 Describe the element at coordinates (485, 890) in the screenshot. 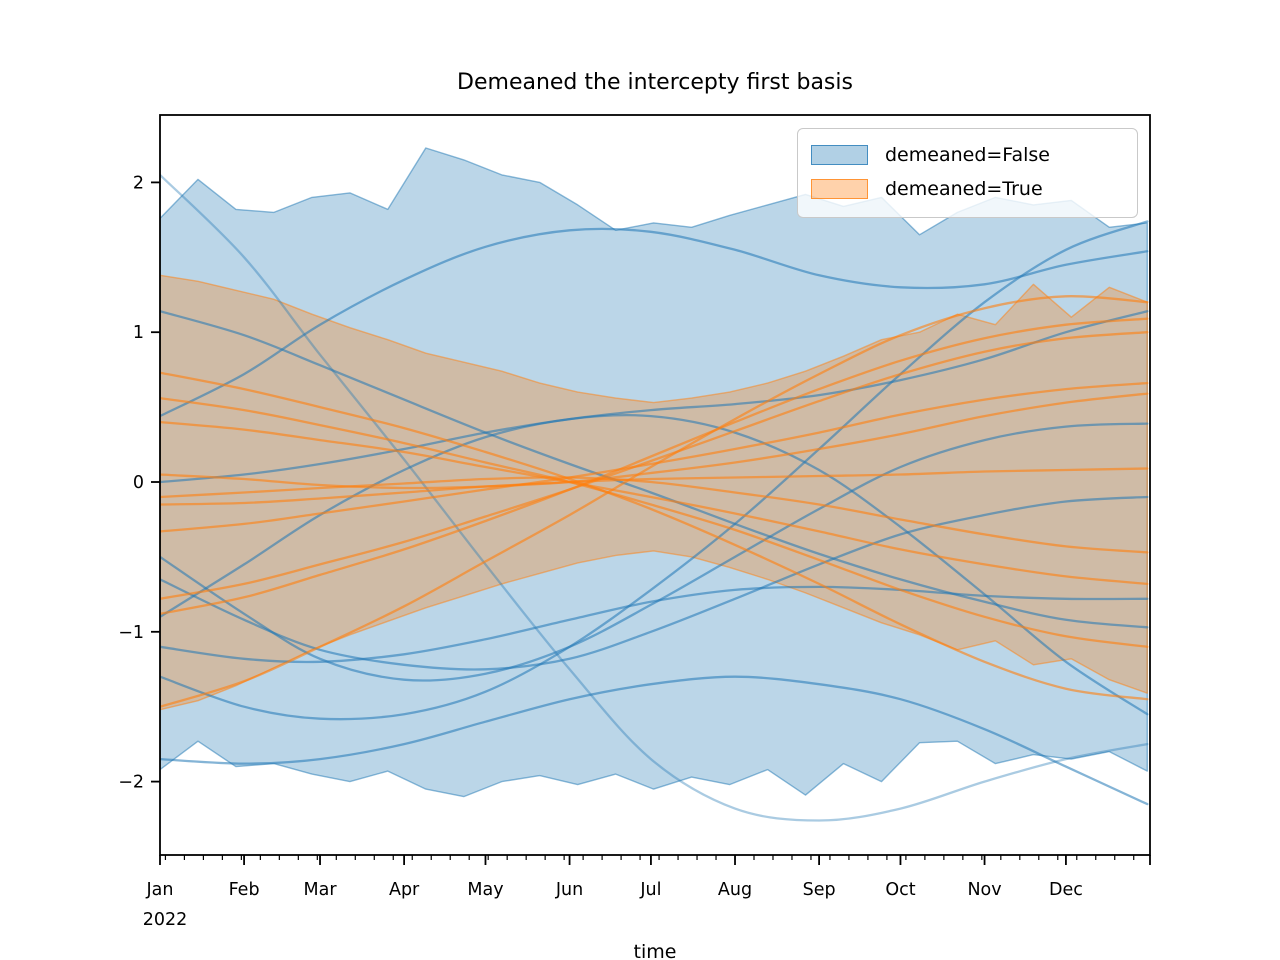

I see `x-tick-label-may: May` at that location.